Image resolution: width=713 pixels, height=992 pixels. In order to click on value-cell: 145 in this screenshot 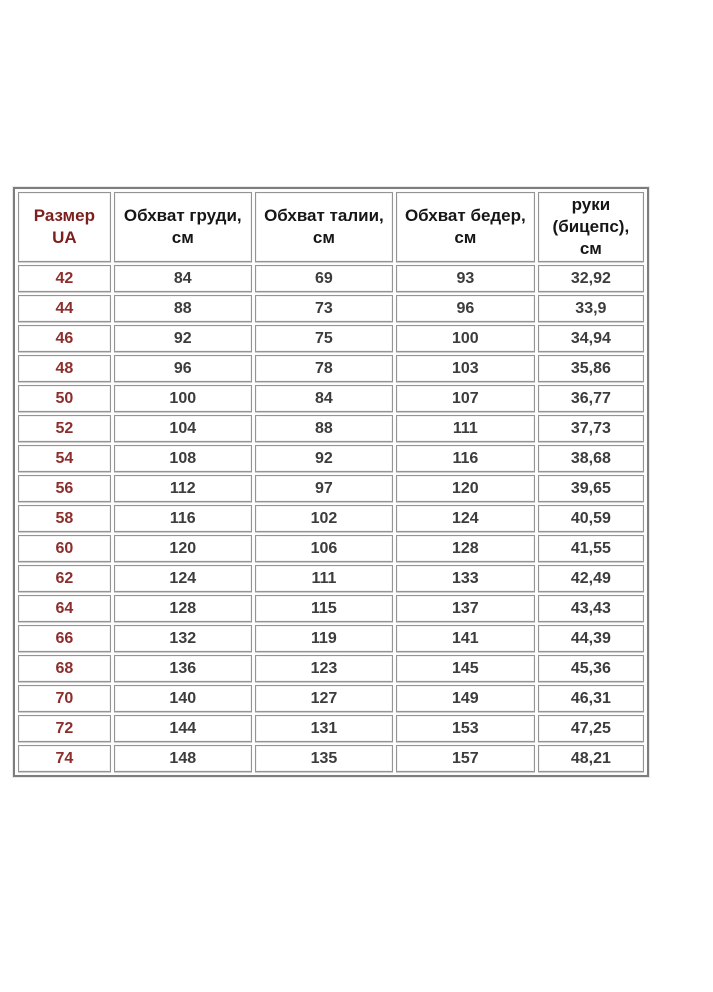, I will do `click(465, 668)`.